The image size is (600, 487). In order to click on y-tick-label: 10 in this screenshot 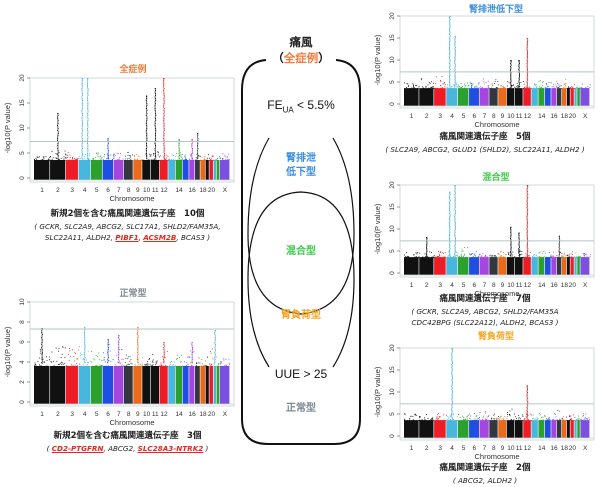, I will do `click(22, 128)`.